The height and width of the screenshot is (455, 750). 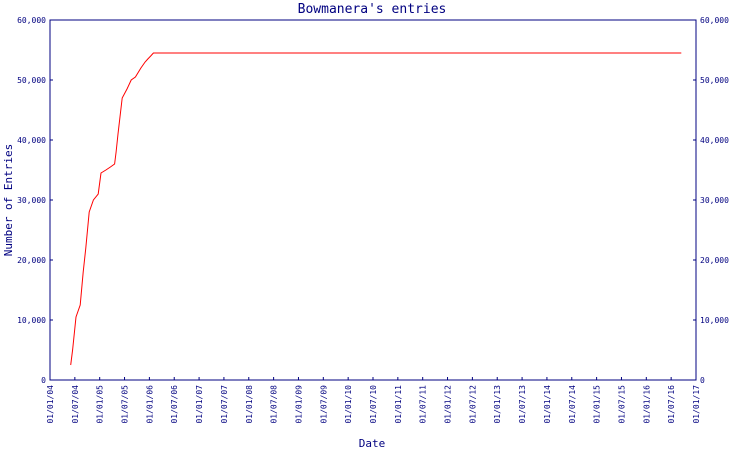 What do you see at coordinates (714, 20) in the screenshot?
I see `y-tick-label-right: 60,000` at bounding box center [714, 20].